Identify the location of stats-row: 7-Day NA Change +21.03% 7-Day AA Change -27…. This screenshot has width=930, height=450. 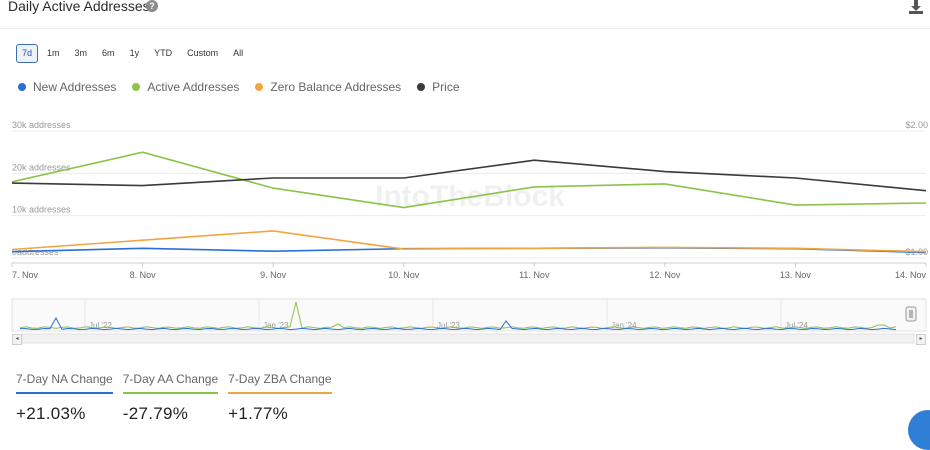
(179, 398).